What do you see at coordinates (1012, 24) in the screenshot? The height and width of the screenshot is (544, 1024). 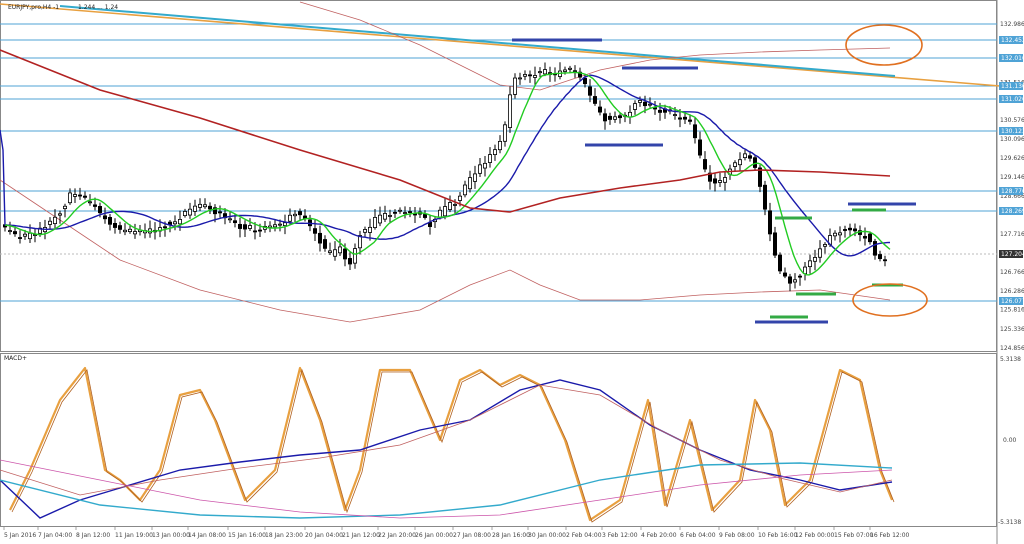 I see `price-tick: 132.986` at bounding box center [1012, 24].